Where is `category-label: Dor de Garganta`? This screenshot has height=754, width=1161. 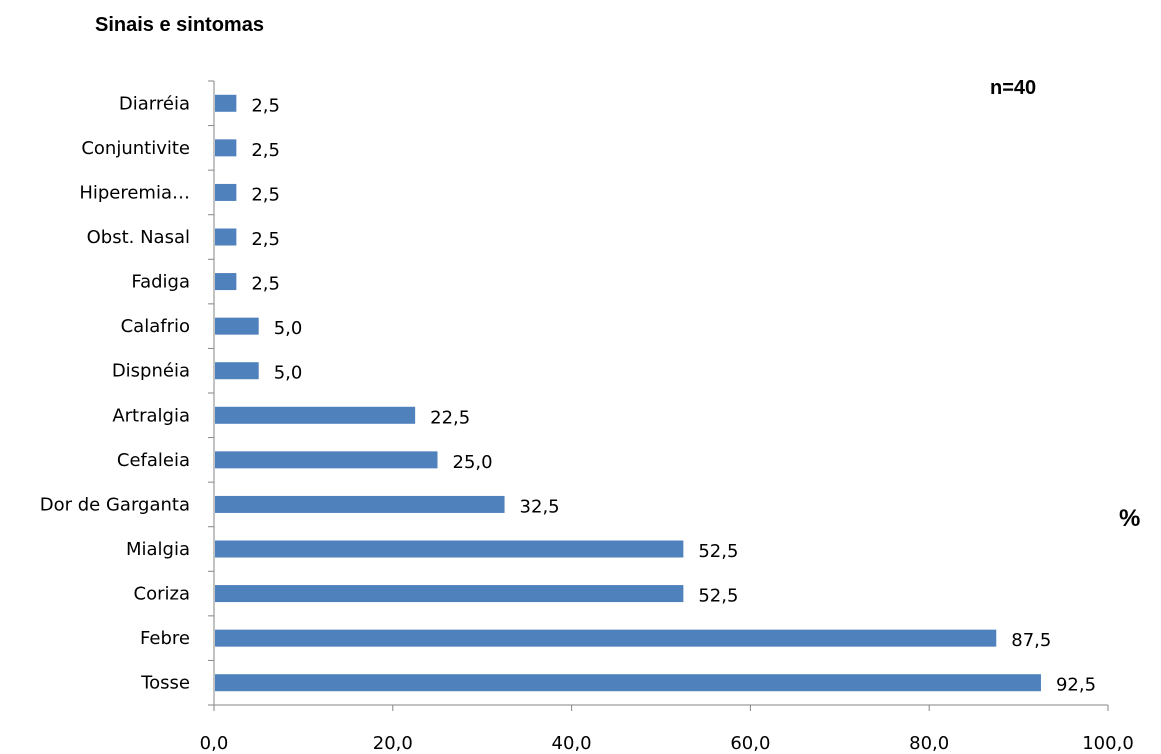 category-label: Dor de Garganta is located at coordinates (115, 504).